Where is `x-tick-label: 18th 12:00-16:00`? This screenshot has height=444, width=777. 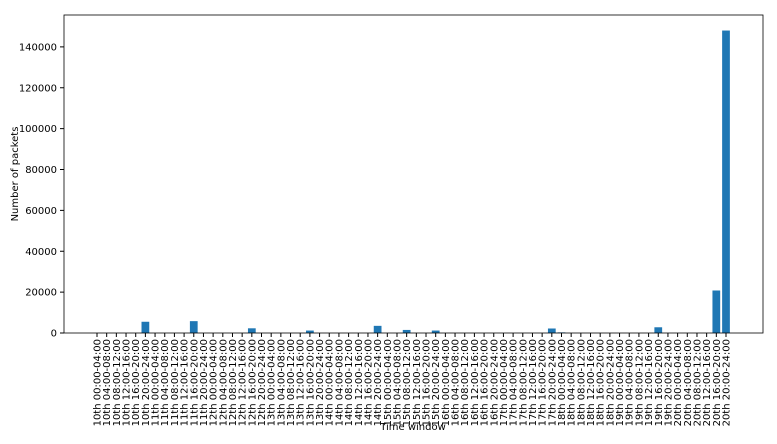 x-tick-label: 18th 12:00-16:00 is located at coordinates (591, 382).